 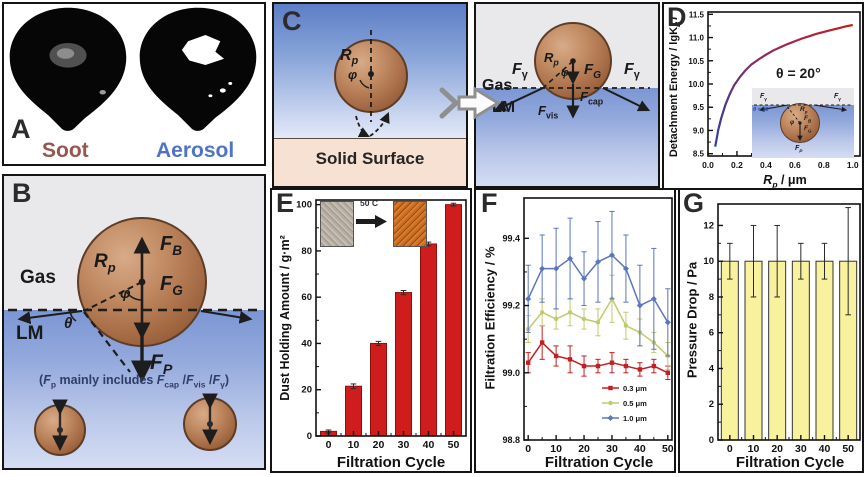 I want to click on svg-text: 80, so click(x=306, y=251).